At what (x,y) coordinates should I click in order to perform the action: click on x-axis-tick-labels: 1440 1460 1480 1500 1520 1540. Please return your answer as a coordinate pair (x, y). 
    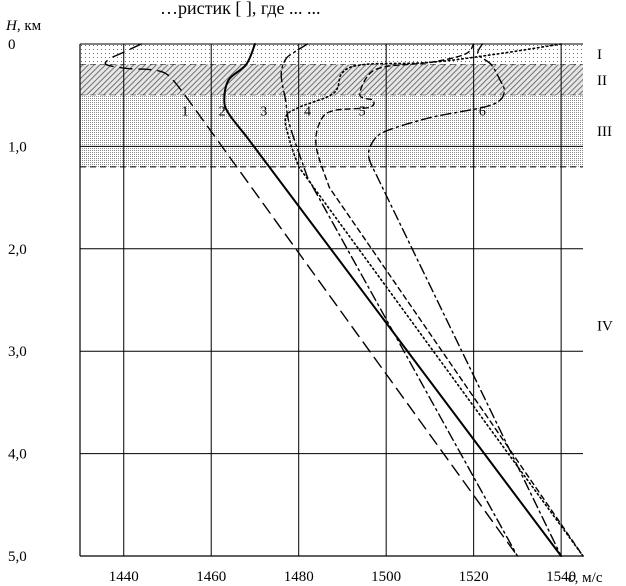
    Looking at the image, I should click on (342, 577).